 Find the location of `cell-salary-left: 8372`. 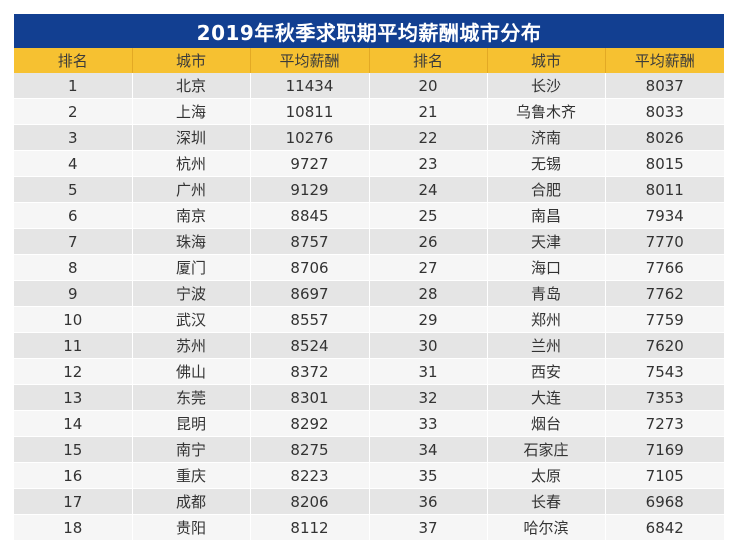

cell-salary-left: 8372 is located at coordinates (310, 371).